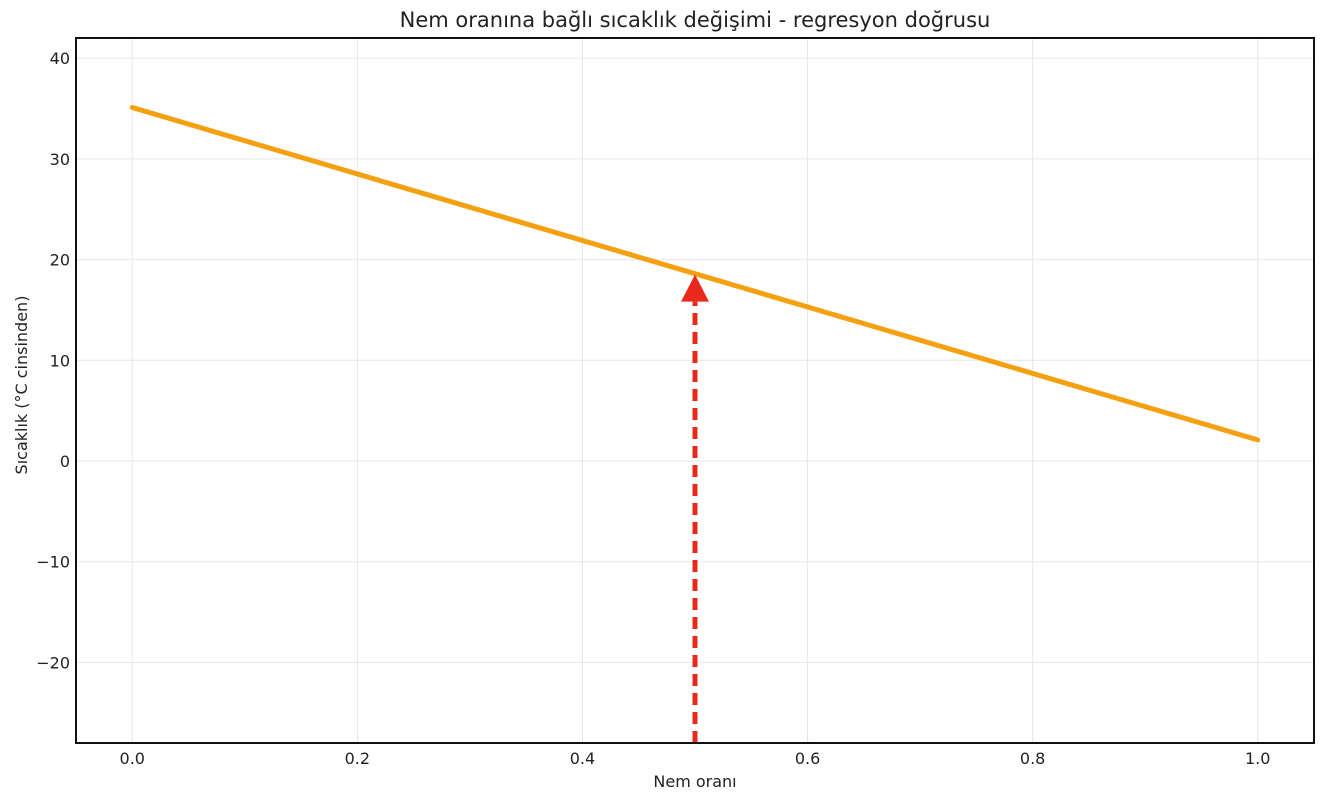 This screenshot has height=800, width=1328. Describe the element at coordinates (60, 159) in the screenshot. I see `y-tick-label: 30` at that location.